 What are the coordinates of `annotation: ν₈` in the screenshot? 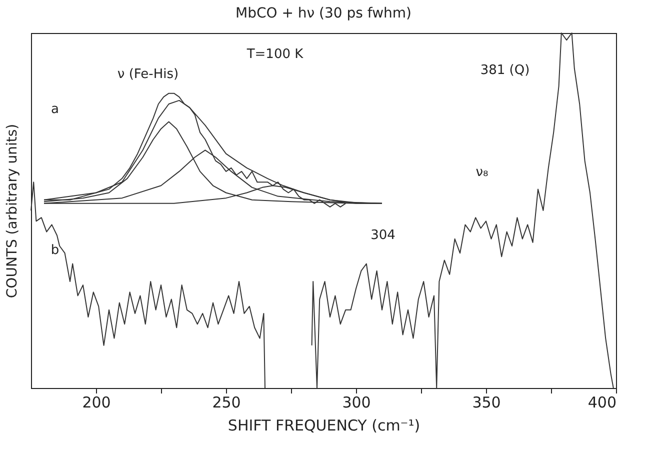 It's located at (482, 172).